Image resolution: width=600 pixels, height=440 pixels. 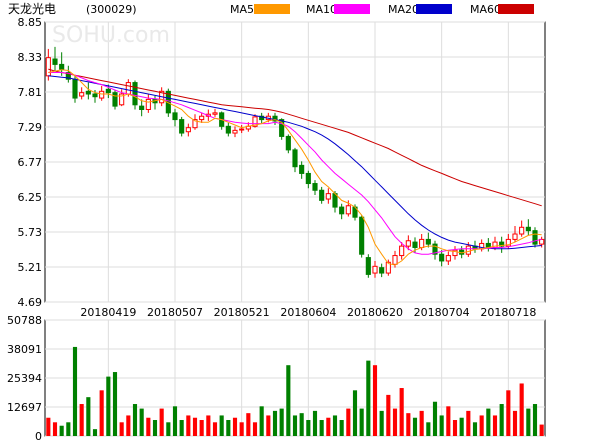 I want to click on legend-label-ma60: MA60, so click(x=485, y=9).